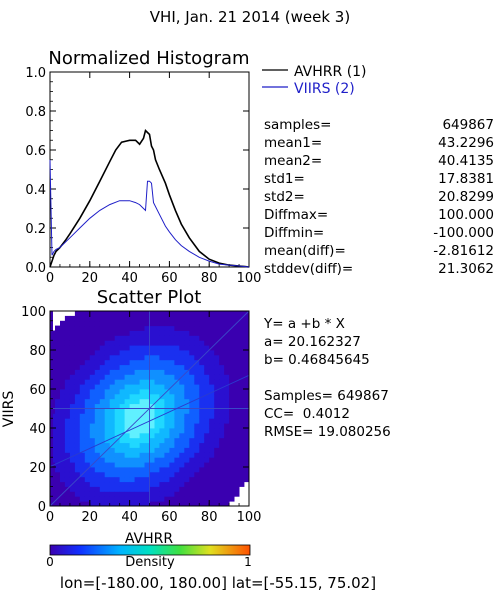 Image resolution: width=500 pixels, height=600 pixels. What do you see at coordinates (51, 318) in the screenshot?
I see `density-cell-edge` at bounding box center [51, 318].